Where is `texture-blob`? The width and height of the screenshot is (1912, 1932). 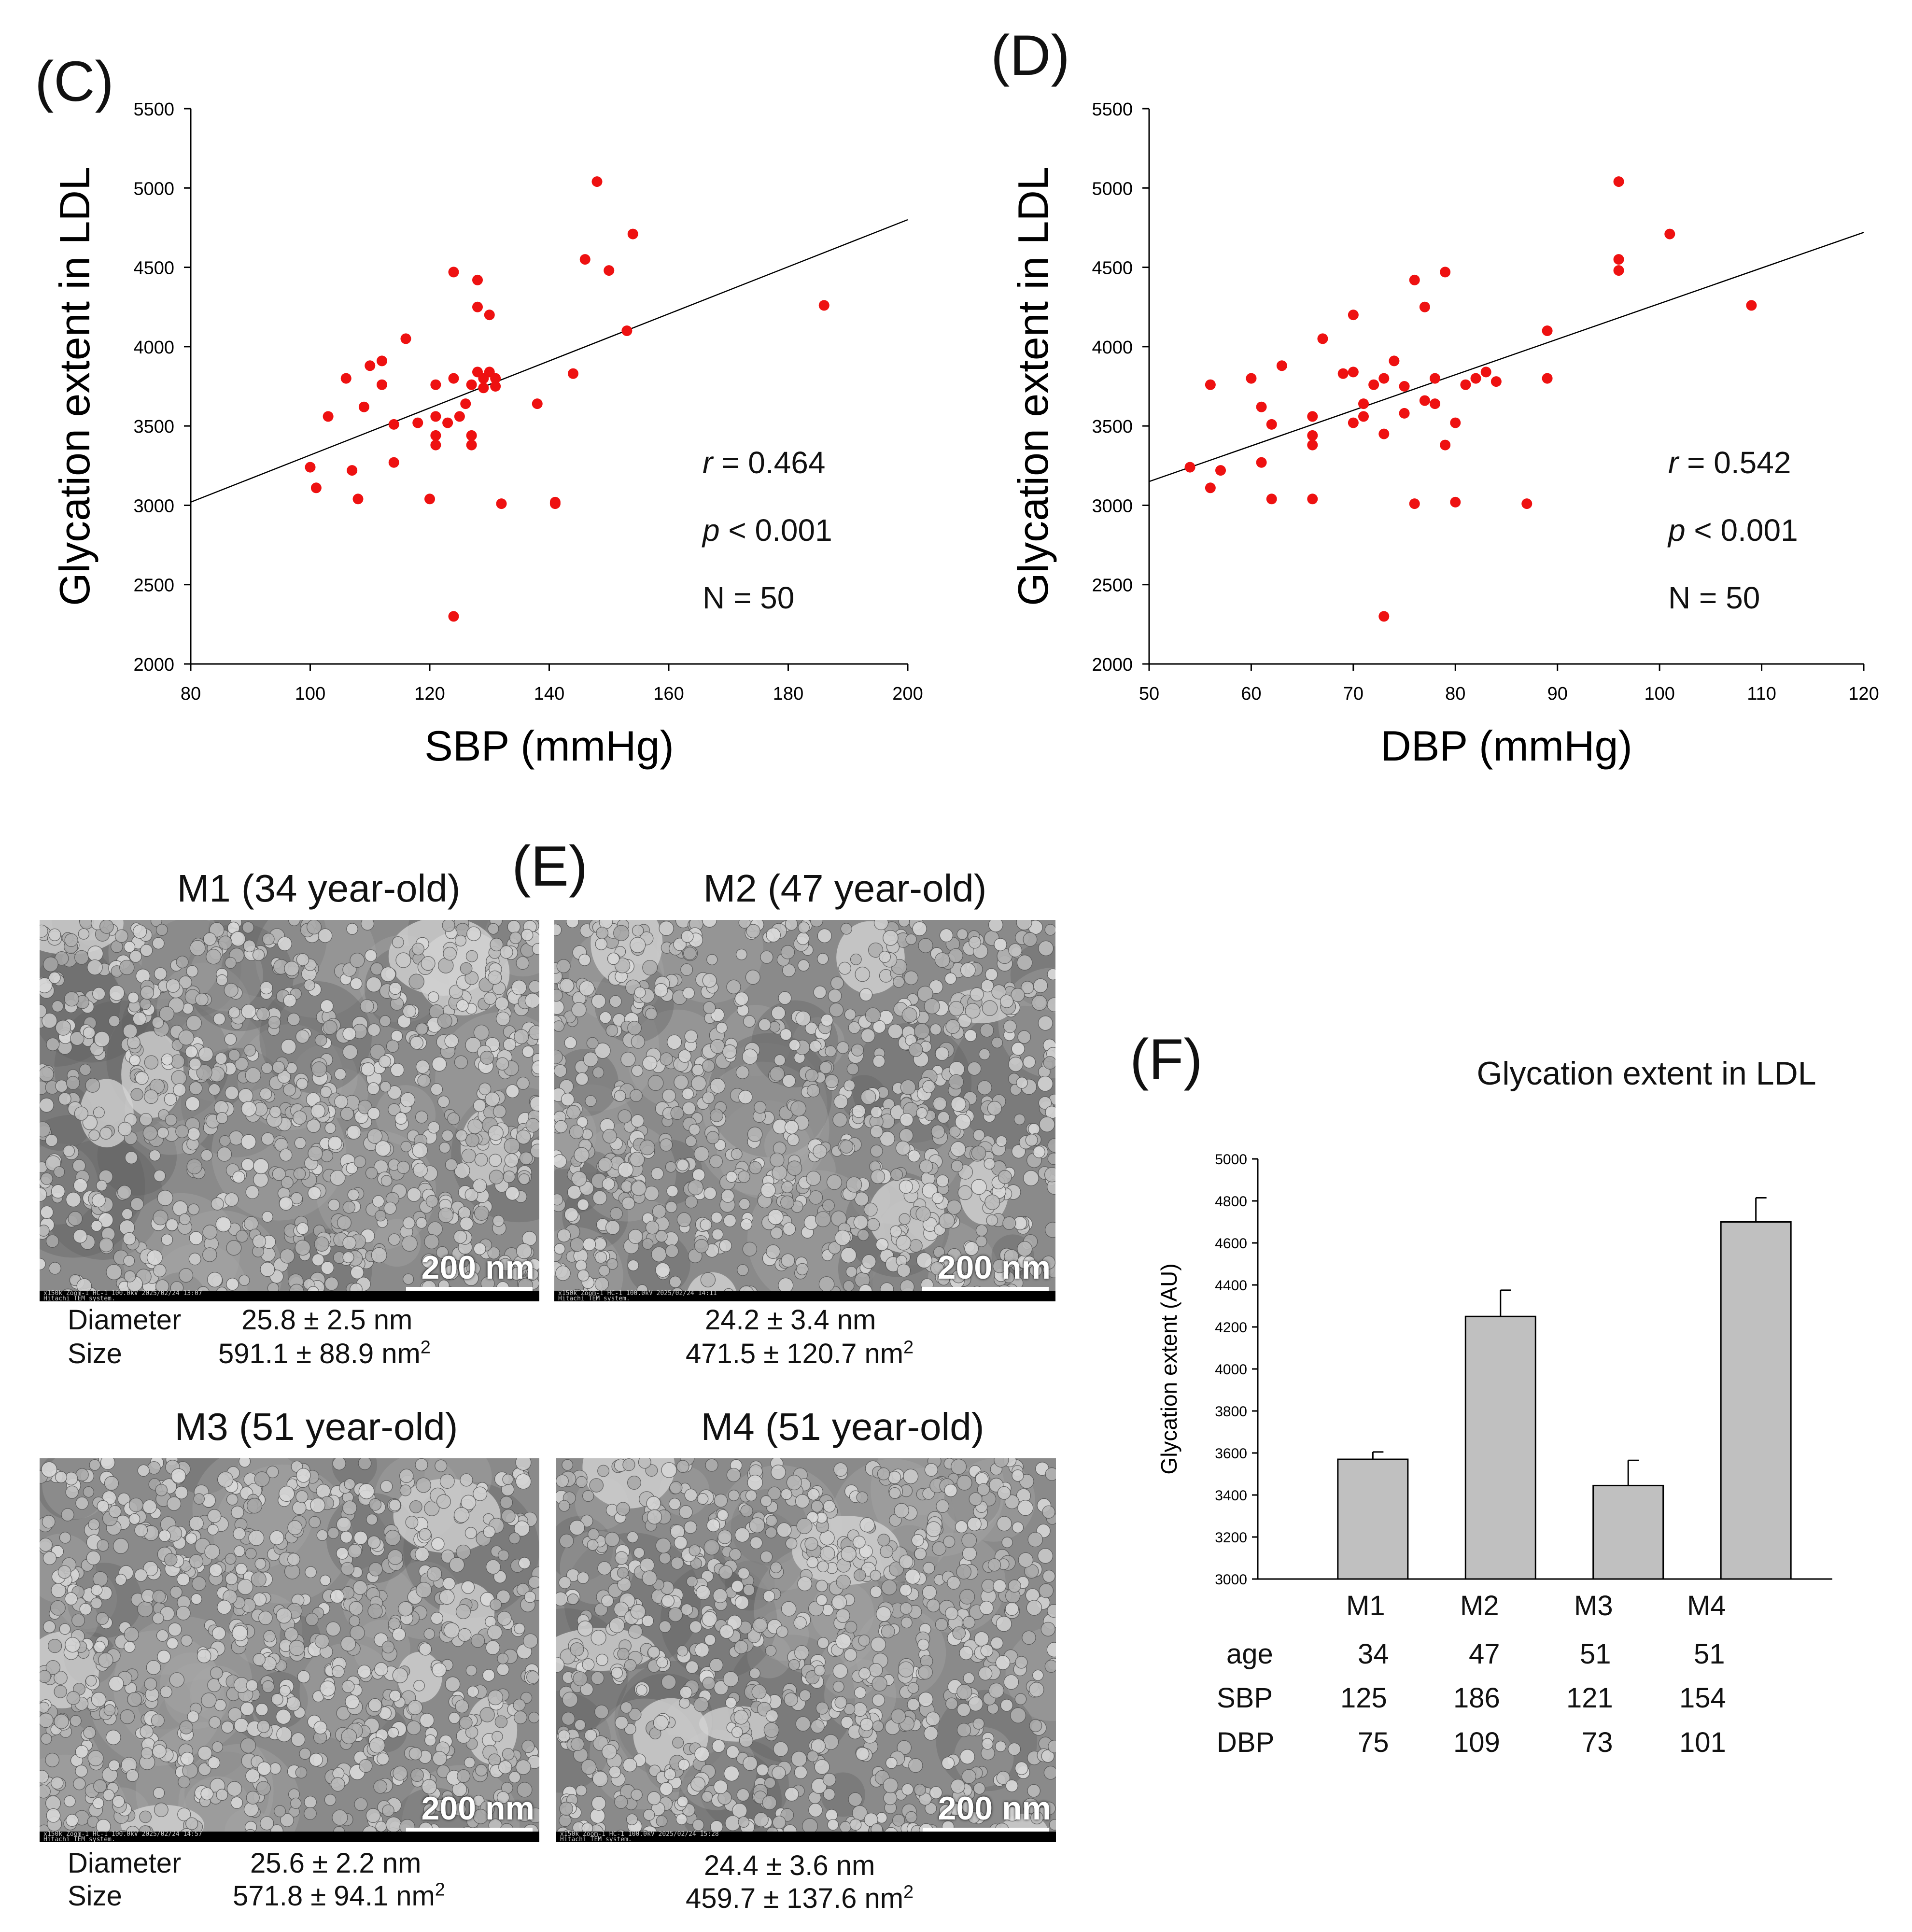 texture-blob is located at coordinates (205, 1729).